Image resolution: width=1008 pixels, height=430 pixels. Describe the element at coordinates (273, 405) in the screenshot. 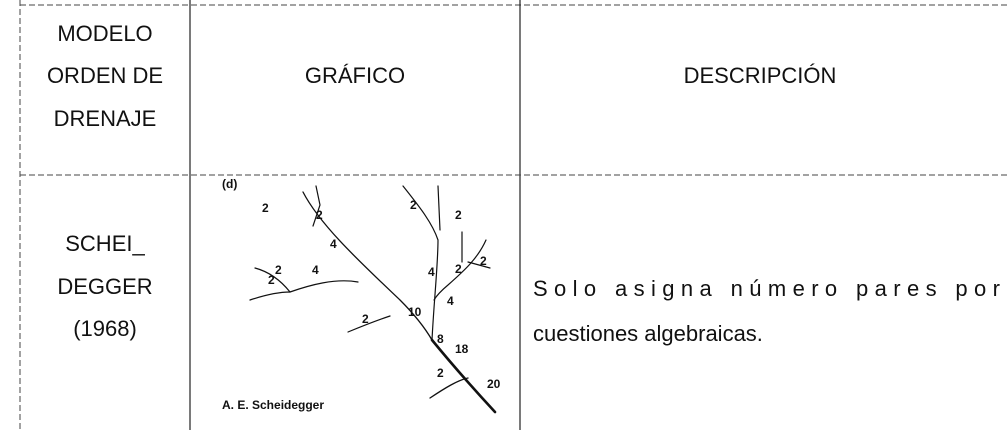

I see `figure-credit: A. E. Scheidegger` at that location.